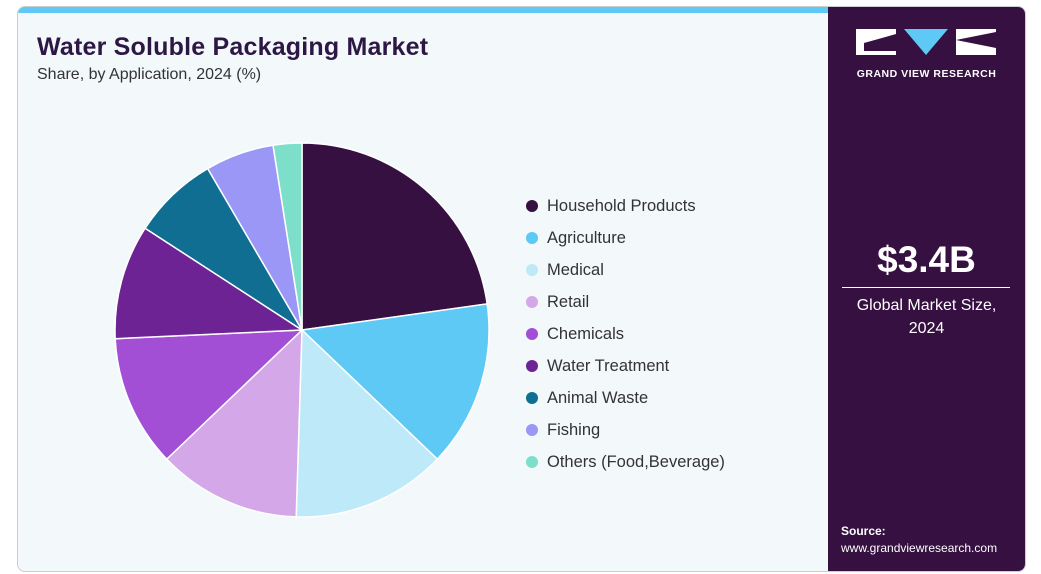 Image resolution: width=1041 pixels, height=574 pixels. I want to click on pie-slice-others-food-beverage, so click(287, 236).